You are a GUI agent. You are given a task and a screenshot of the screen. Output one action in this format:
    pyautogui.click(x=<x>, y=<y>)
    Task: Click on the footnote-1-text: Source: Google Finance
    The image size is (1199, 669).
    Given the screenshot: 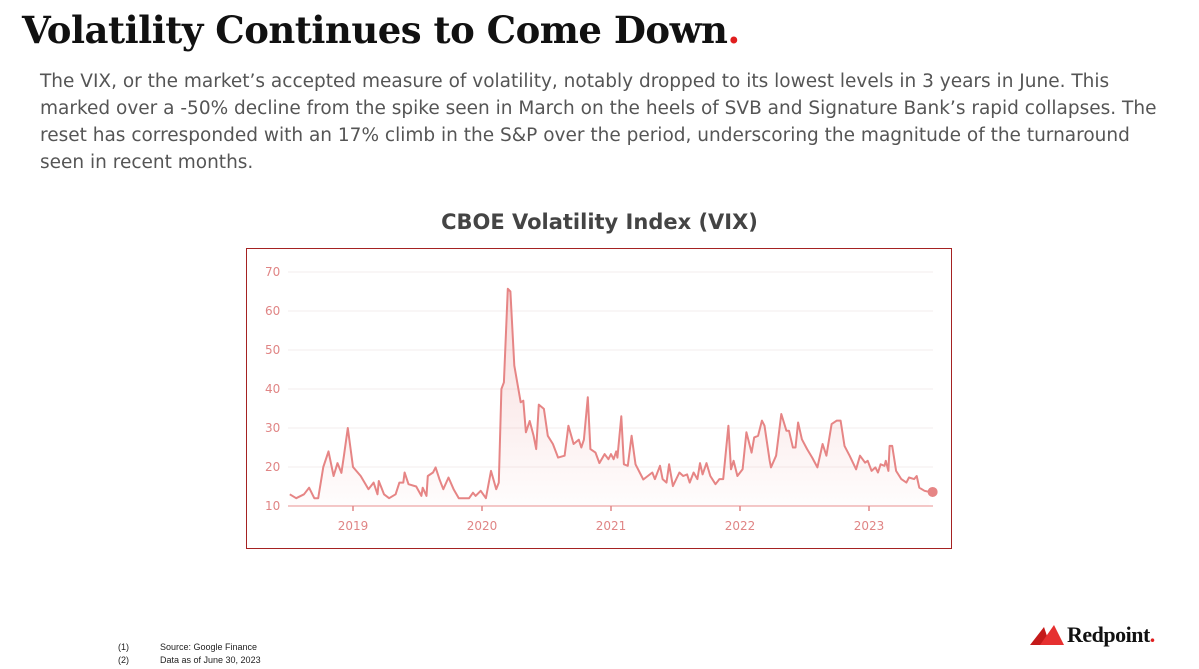 What is the action you would take?
    pyautogui.click(x=209, y=647)
    